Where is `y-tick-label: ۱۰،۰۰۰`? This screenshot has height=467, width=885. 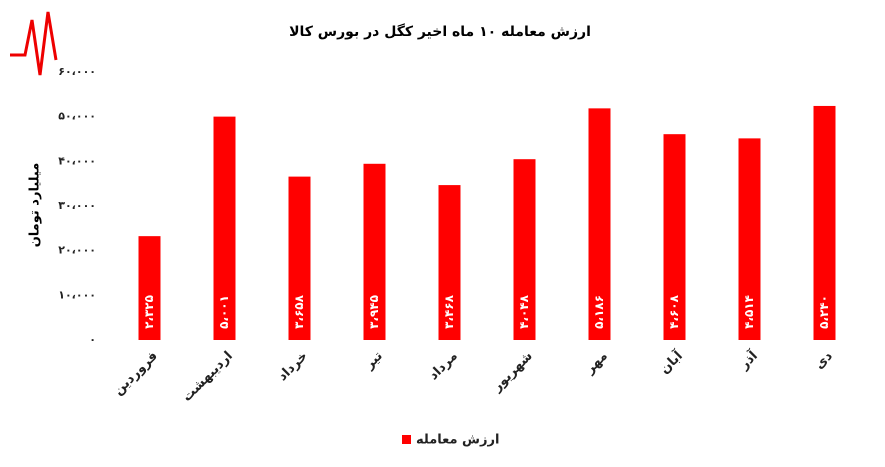
y-tick-label: ۱۰،۰۰۰ is located at coordinates (77, 294).